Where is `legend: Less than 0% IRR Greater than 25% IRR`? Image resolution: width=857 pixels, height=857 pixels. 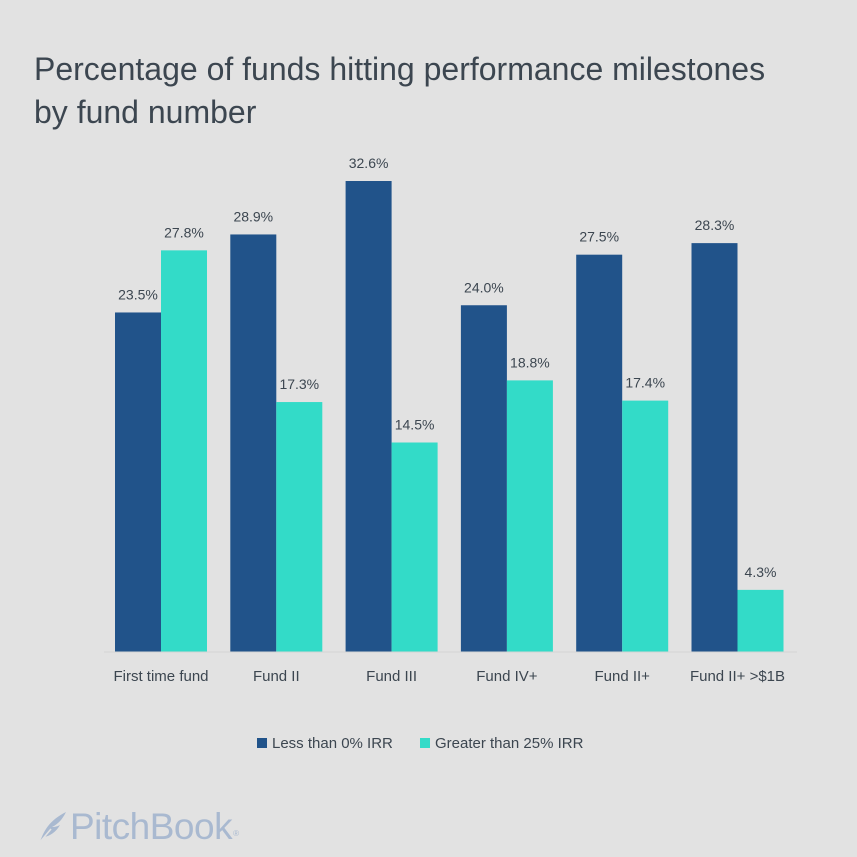 legend: Less than 0% IRR Greater than 25% IRR is located at coordinates (420, 743).